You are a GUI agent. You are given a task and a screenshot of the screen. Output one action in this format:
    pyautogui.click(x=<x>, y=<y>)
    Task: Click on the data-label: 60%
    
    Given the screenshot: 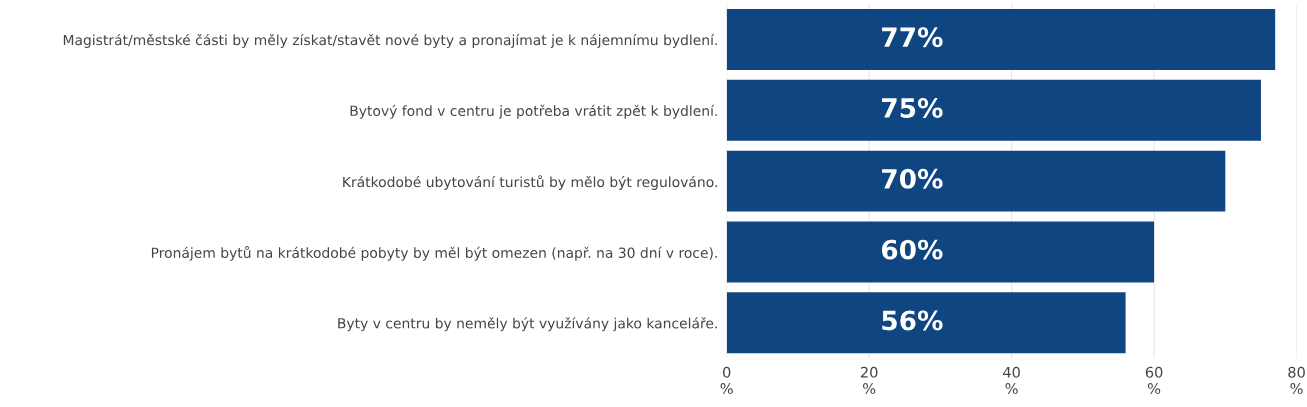 What is the action you would take?
    pyautogui.click(x=912, y=249)
    